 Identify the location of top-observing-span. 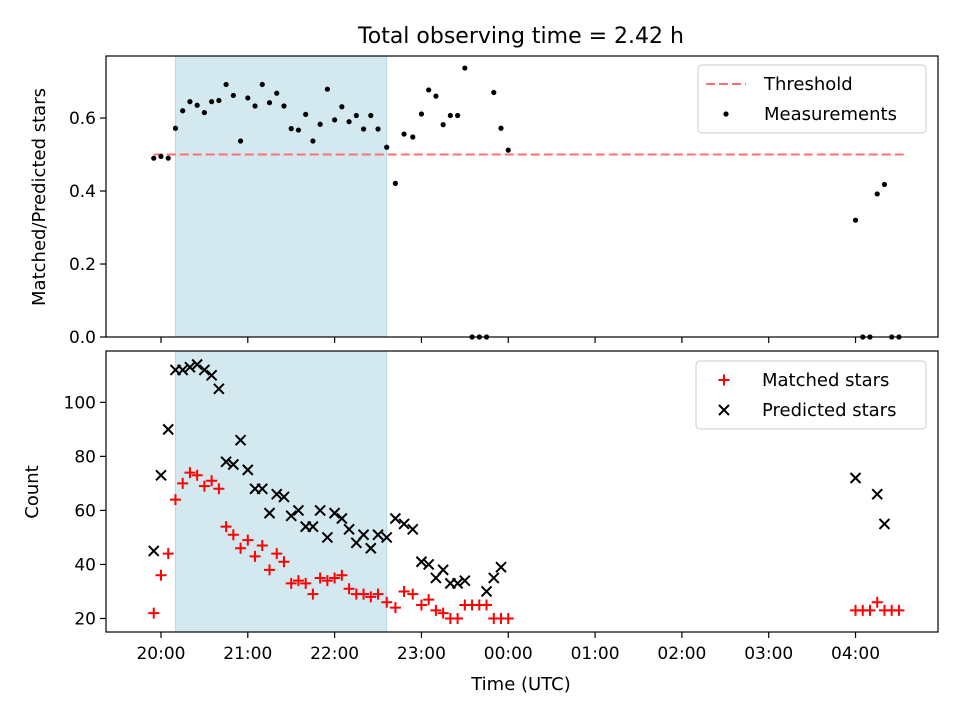
(281, 196).